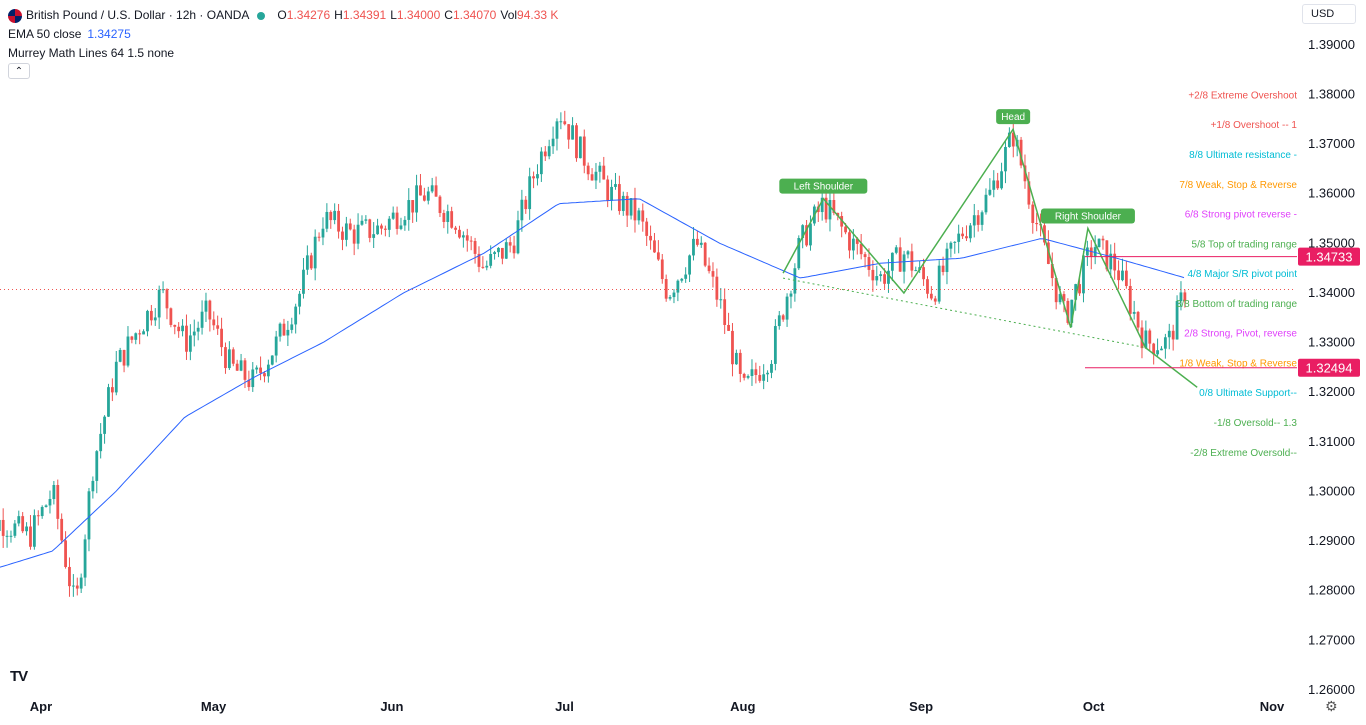 The height and width of the screenshot is (725, 1366). I want to click on y-tick-label: 1.26000, so click(1331, 689).